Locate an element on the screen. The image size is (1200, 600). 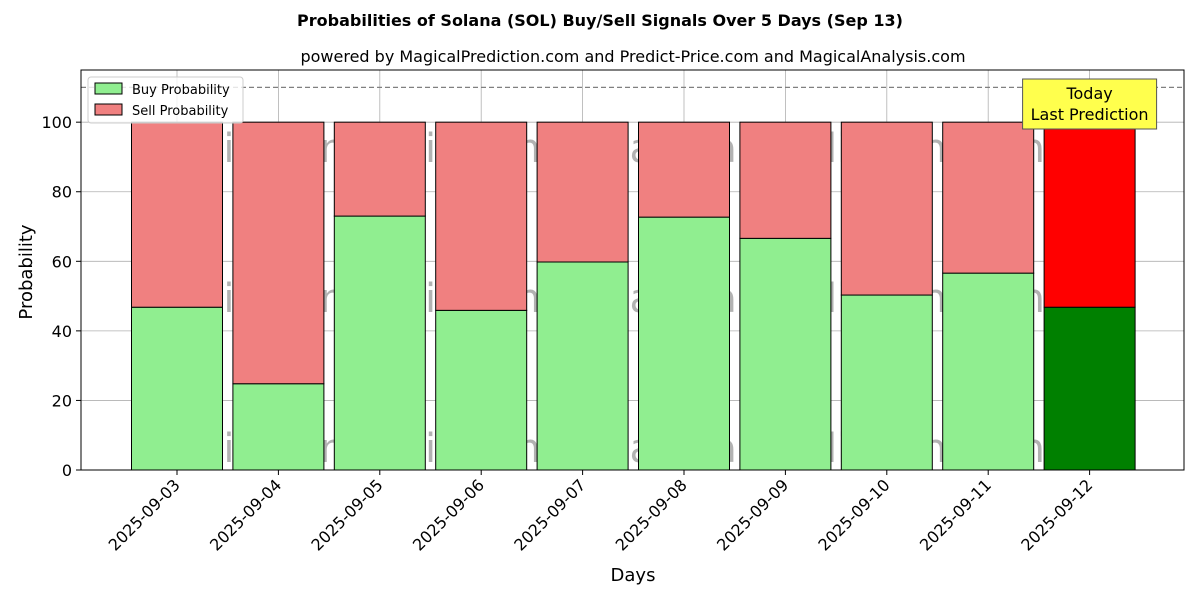
legend-label: Sell Probability is located at coordinates (180, 111).